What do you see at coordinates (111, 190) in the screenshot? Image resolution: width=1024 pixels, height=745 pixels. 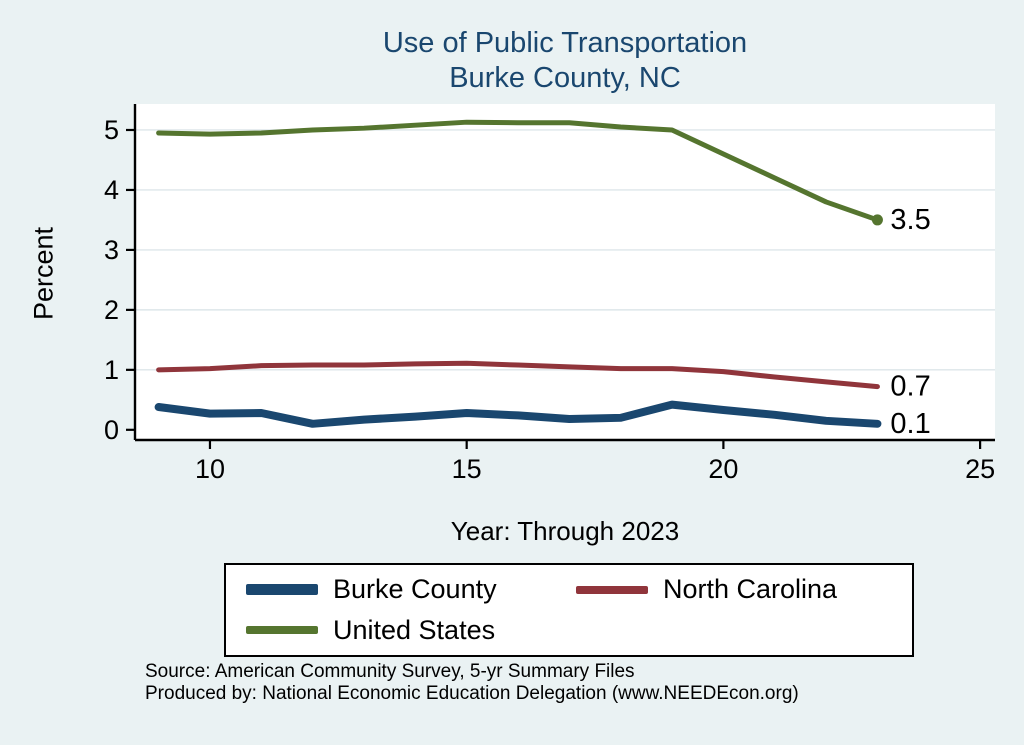 I see `y-tick-label: 4` at bounding box center [111, 190].